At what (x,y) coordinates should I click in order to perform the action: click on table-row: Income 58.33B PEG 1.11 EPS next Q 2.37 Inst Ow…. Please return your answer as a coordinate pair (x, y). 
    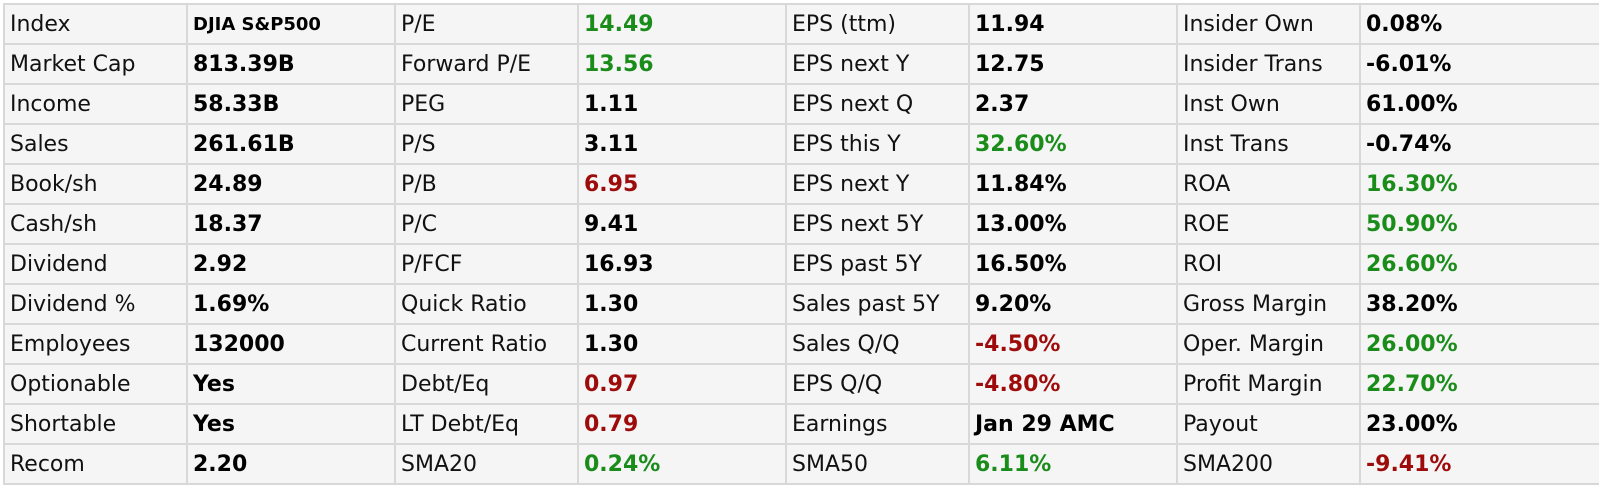
    Looking at the image, I should click on (801, 104).